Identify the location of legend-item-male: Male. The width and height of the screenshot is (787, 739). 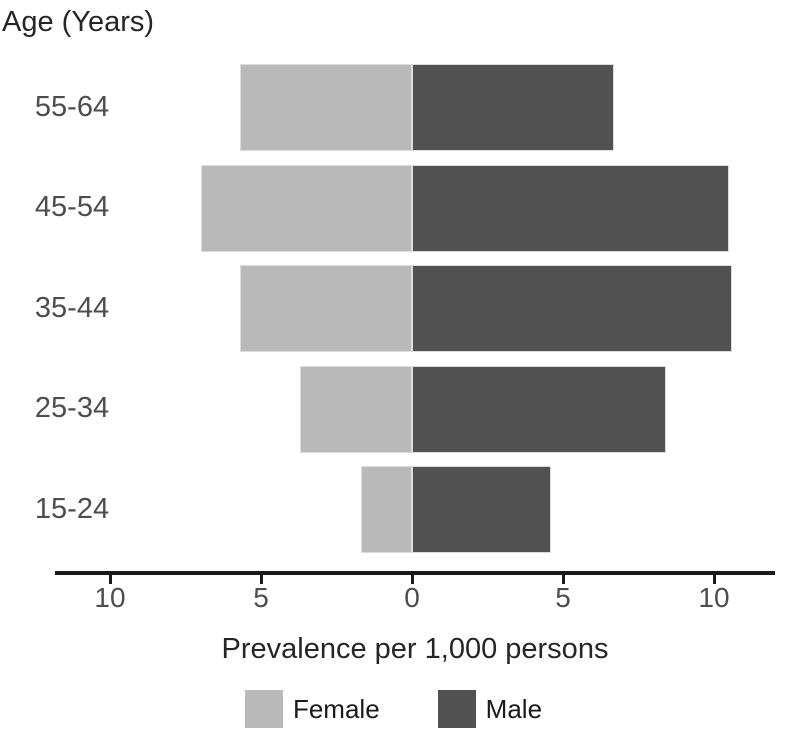
(490, 709).